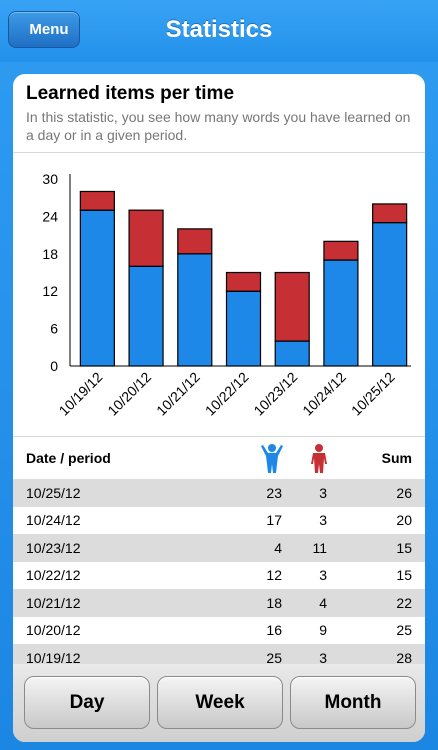 This screenshot has height=750, width=438. What do you see at coordinates (219, 548) in the screenshot?
I see `table-row: 10/23/12 4 11 15` at bounding box center [219, 548].